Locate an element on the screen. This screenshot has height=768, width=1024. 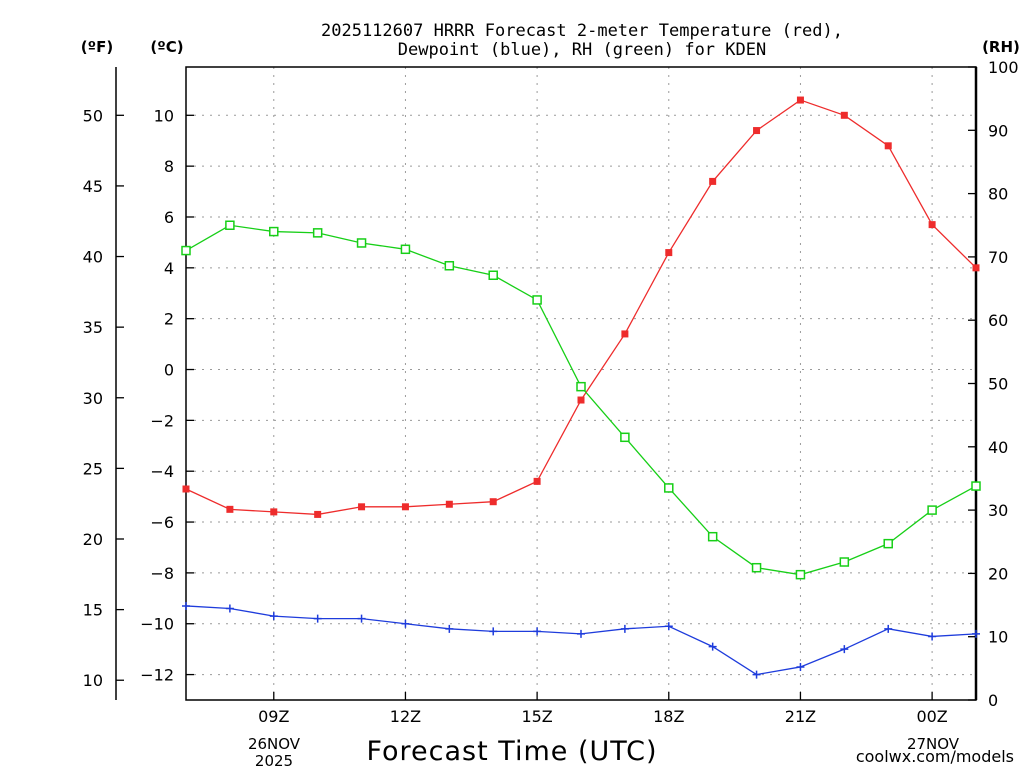
watermark: coolwx.com/models is located at coordinates (935, 756).